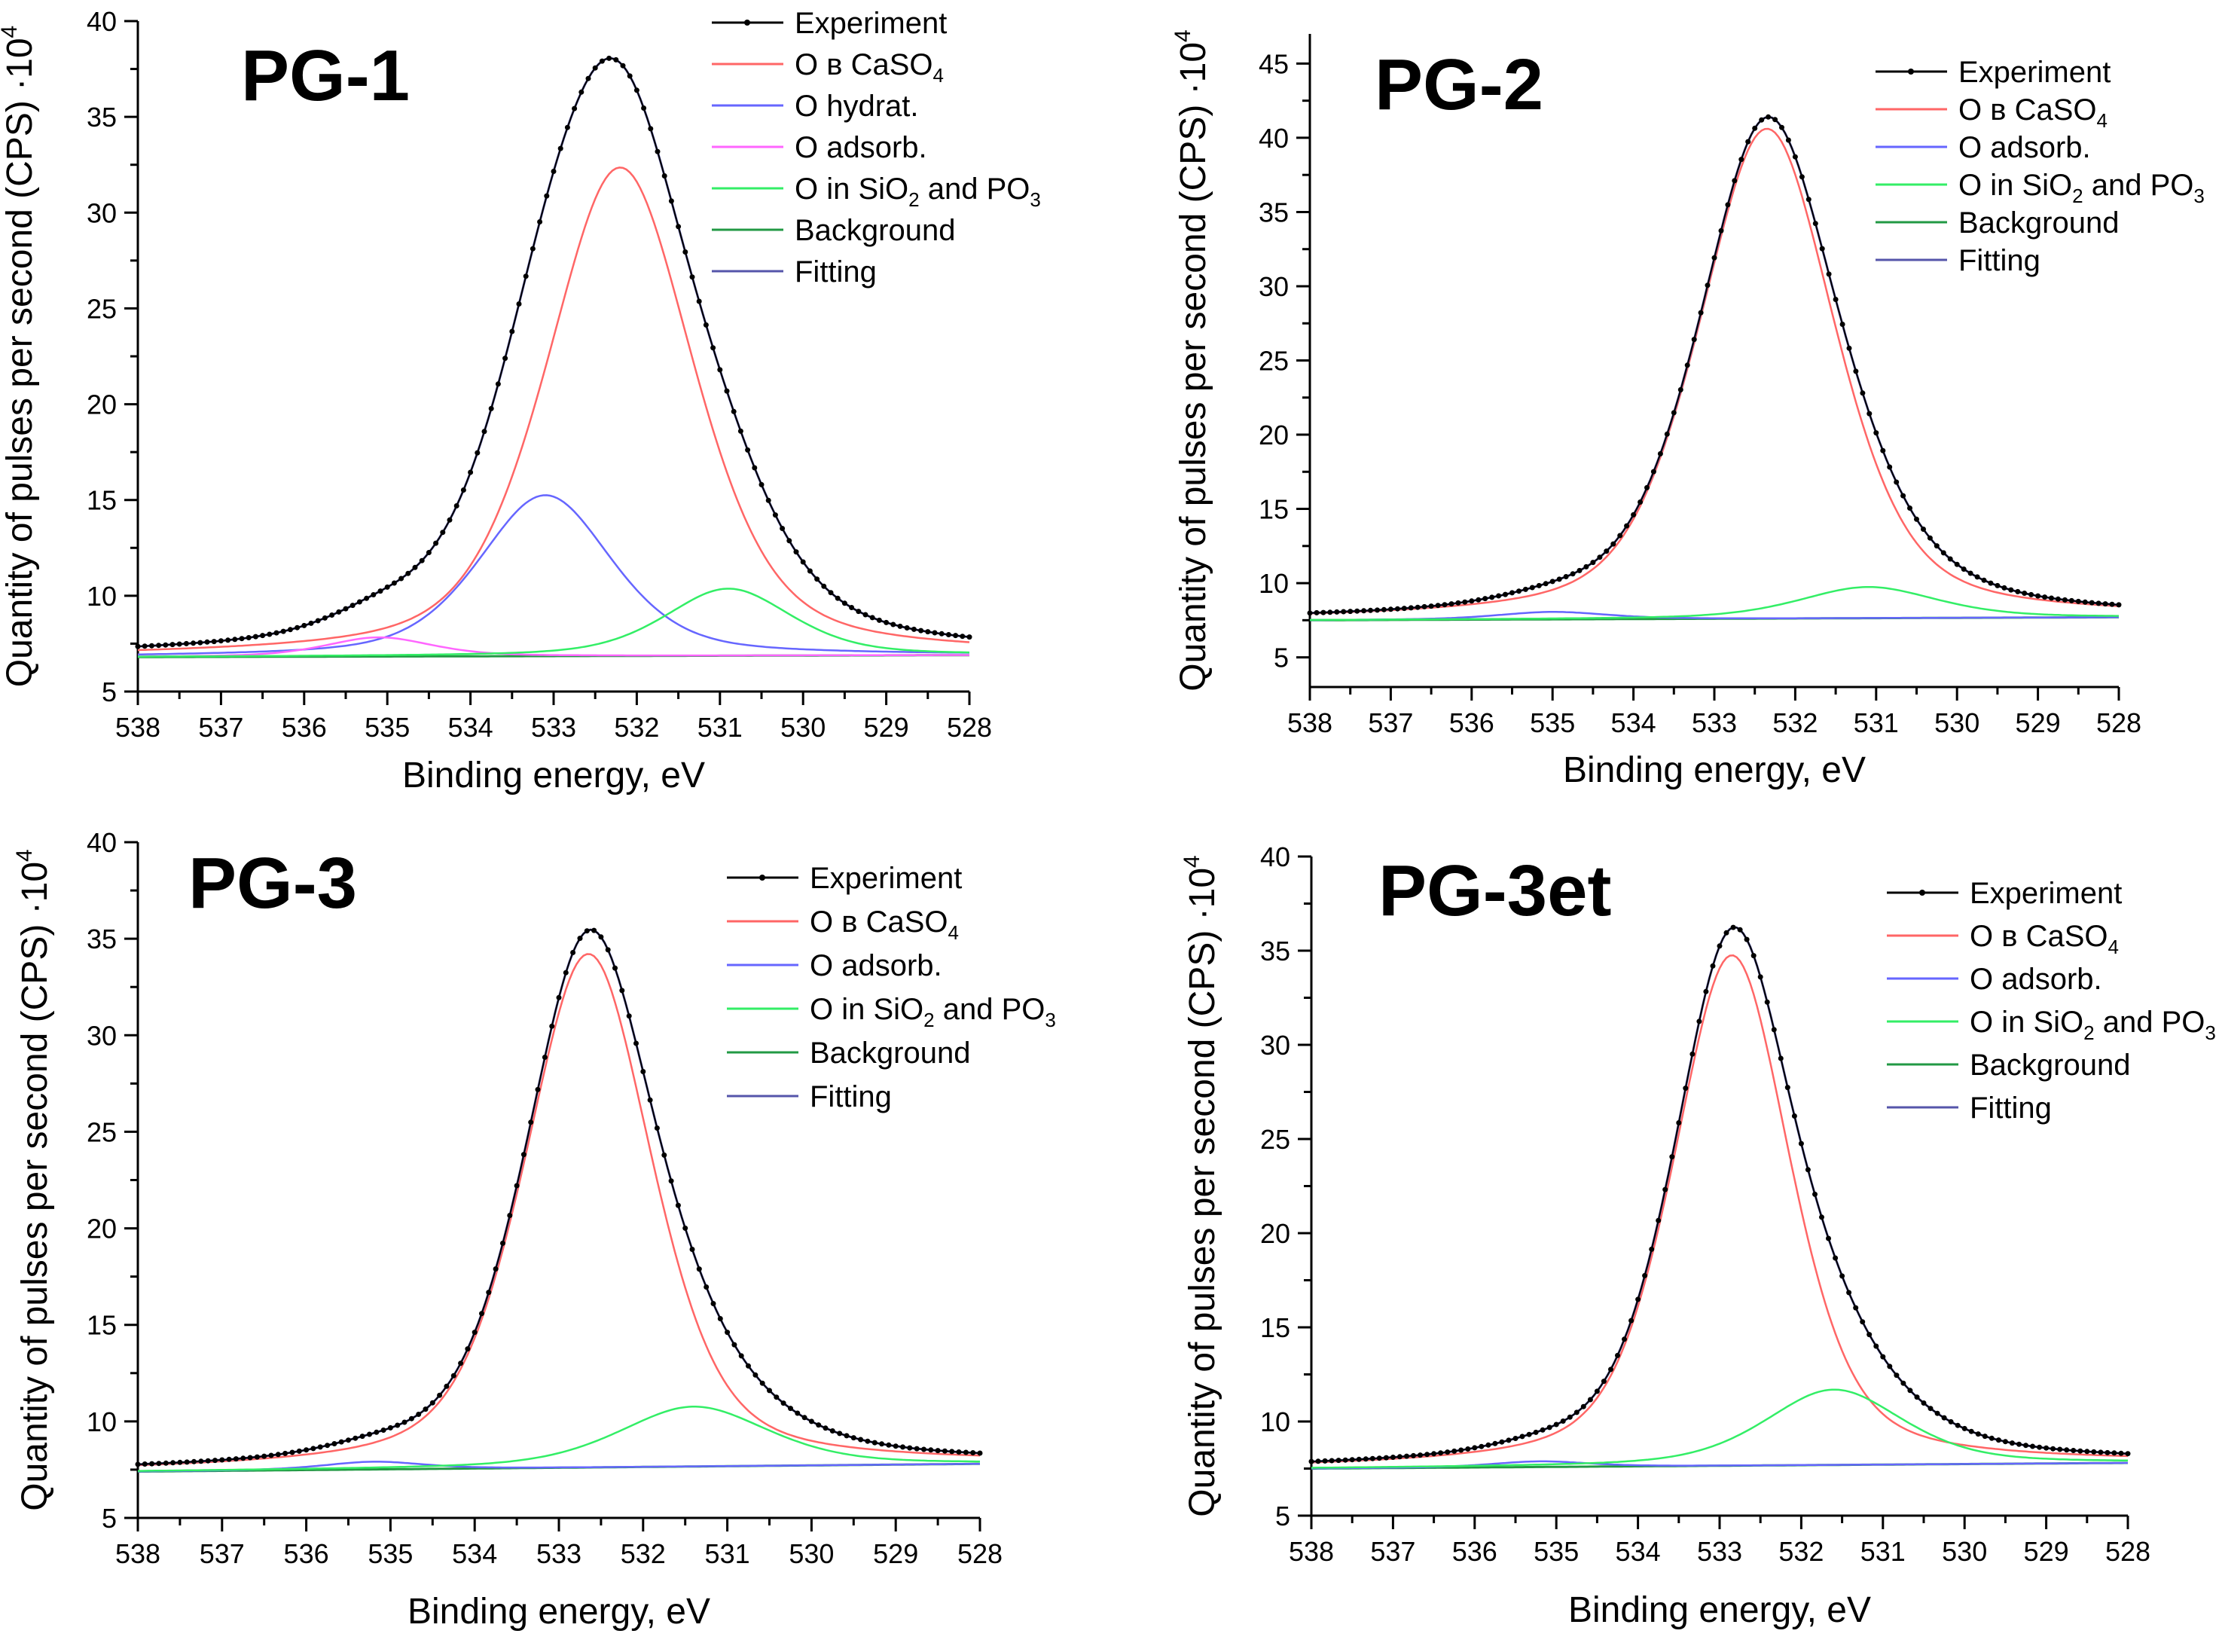  Describe the element at coordinates (1999, 260) in the screenshot. I see `legend-label-fitting: Fitting` at that location.